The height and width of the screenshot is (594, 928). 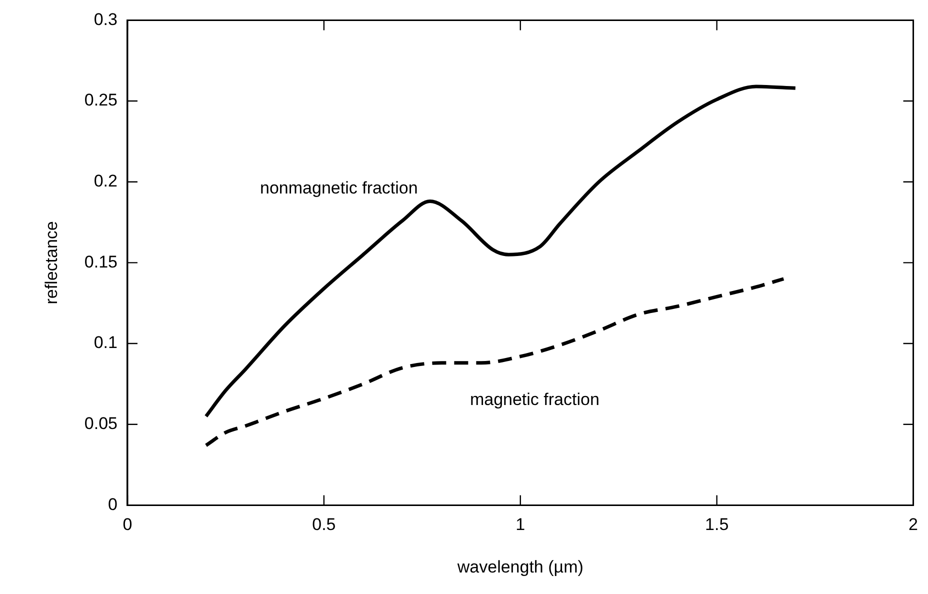 What do you see at coordinates (106, 181) in the screenshot?
I see `y-tick-label: 0.2` at bounding box center [106, 181].